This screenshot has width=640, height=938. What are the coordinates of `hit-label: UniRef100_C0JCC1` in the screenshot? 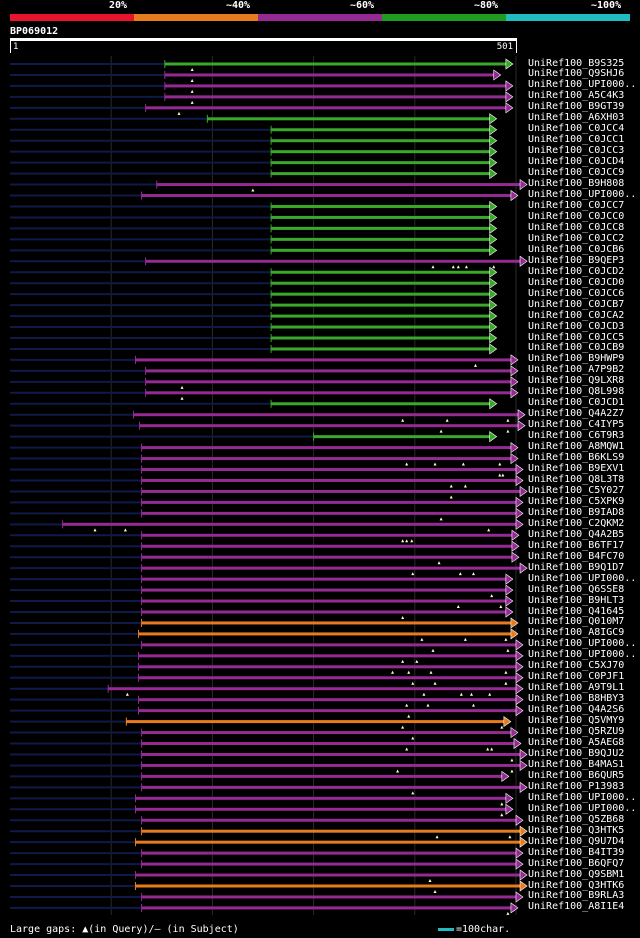 It's located at (576, 140).